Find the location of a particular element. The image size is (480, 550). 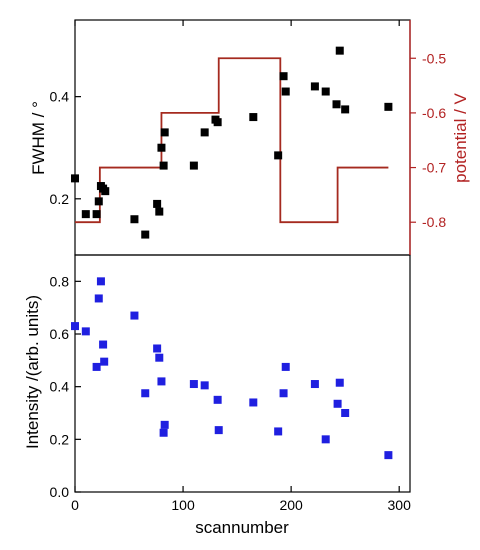

bottom-y-tick-label: 0.4 is located at coordinates (60, 387).